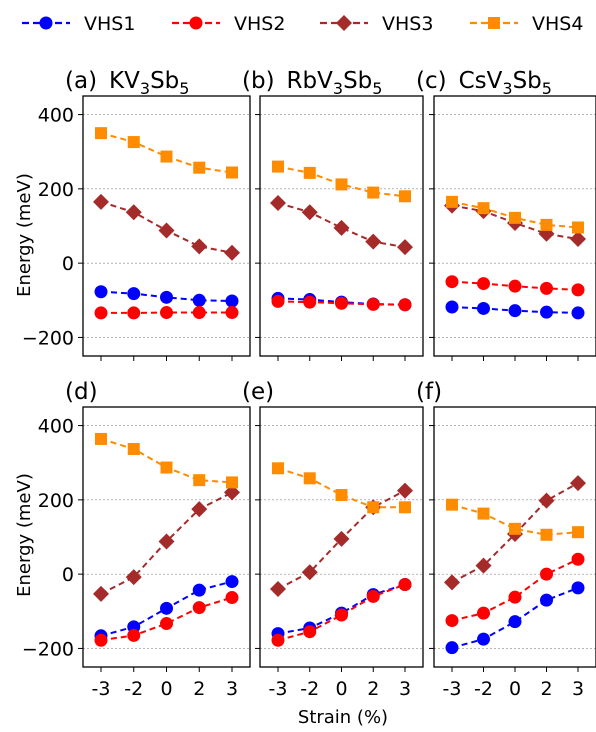 Image resolution: width=596 pixels, height=732 pixels. What do you see at coordinates (259, 24) in the screenshot?
I see `legend-label: VHS2` at bounding box center [259, 24].